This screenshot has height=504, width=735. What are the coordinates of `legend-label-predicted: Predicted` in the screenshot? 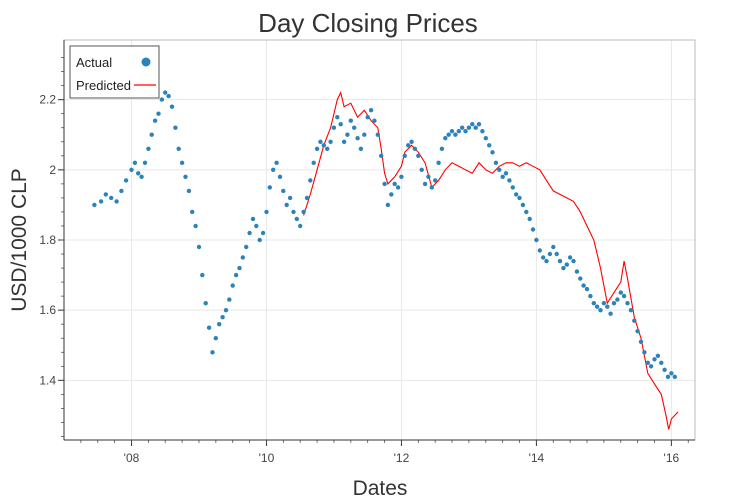 It's located at (103, 85).